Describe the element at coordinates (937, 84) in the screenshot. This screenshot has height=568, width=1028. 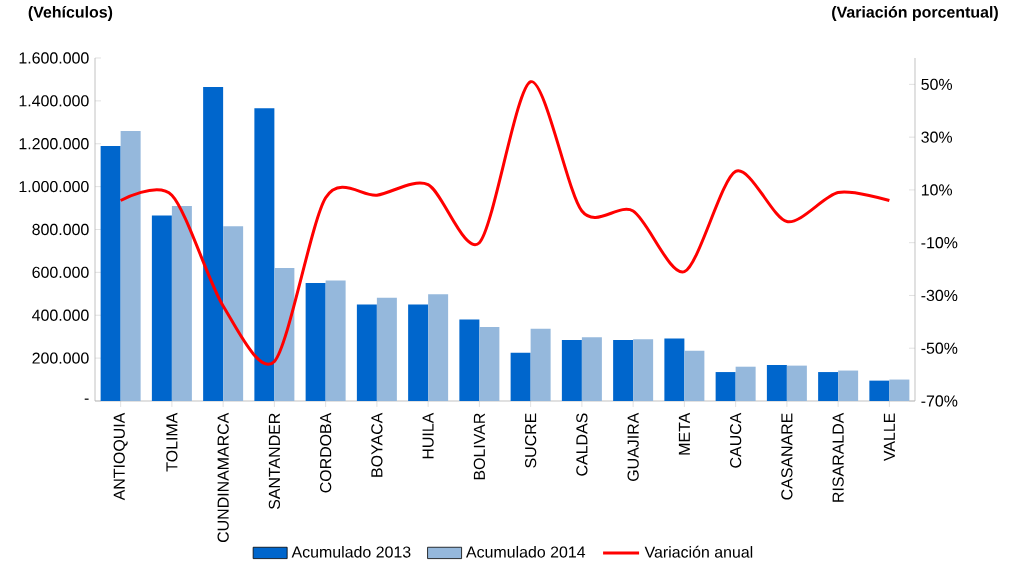
I see `y2-tick-label: 50%` at that location.